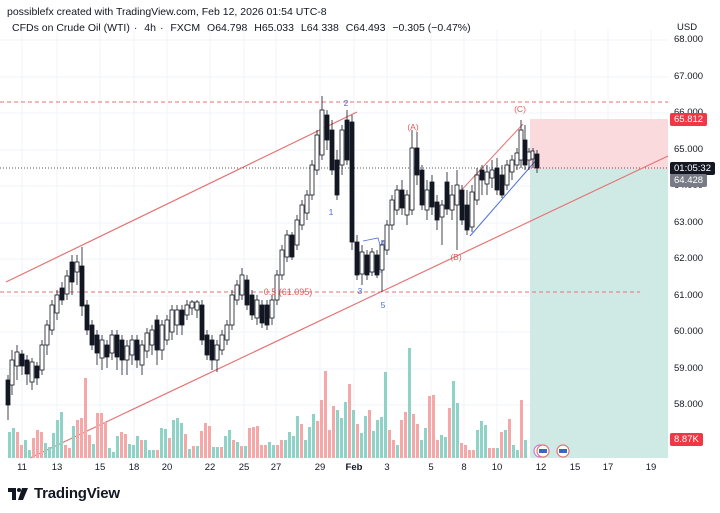 This screenshot has height=513, width=720. What do you see at coordinates (383, 243) in the screenshot?
I see `wave-4-label: 4` at bounding box center [383, 243].